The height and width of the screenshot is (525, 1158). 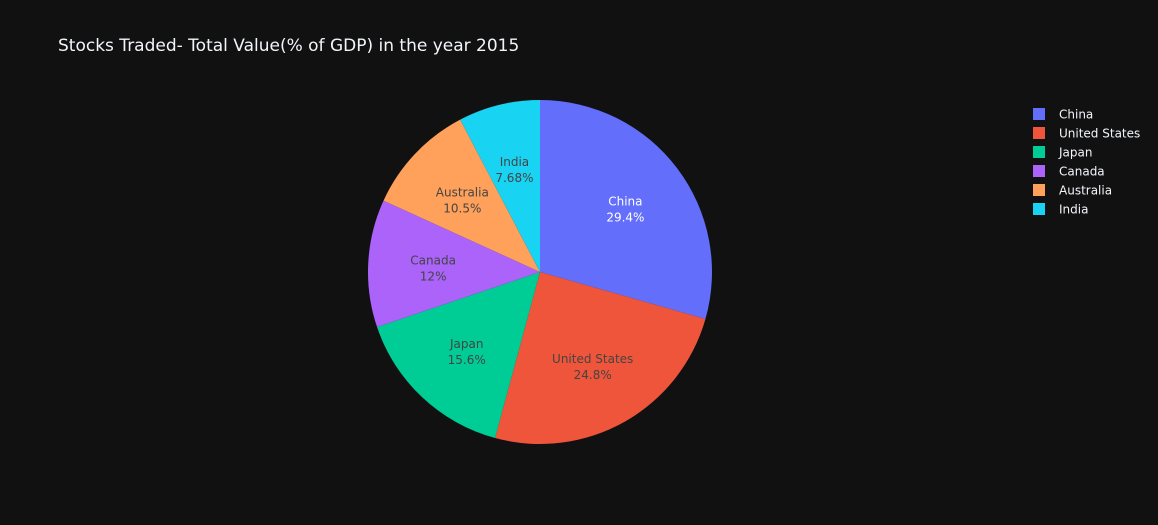 What do you see at coordinates (500, 186) in the screenshot?
I see `pie-slice-india` at bounding box center [500, 186].